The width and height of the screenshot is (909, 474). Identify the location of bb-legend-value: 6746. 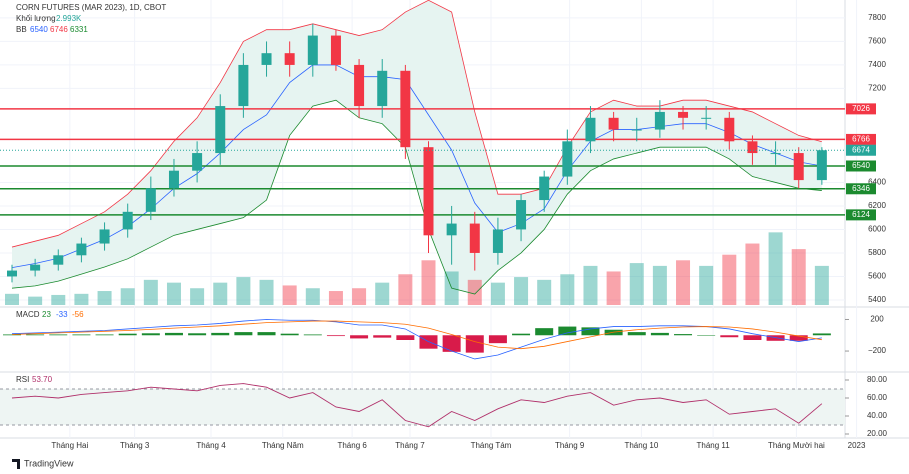
(59, 29).